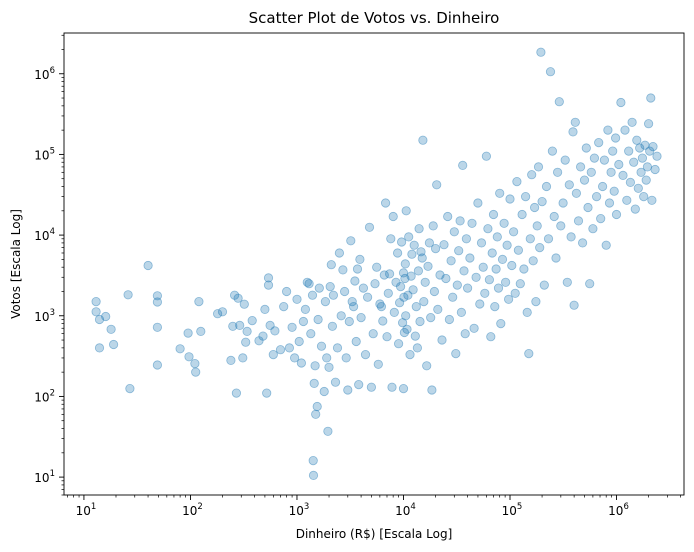 The width and height of the screenshot is (694, 552). What do you see at coordinates (44, 154) in the screenshot?
I see `y-tick-label: 10⁵` at bounding box center [44, 154].